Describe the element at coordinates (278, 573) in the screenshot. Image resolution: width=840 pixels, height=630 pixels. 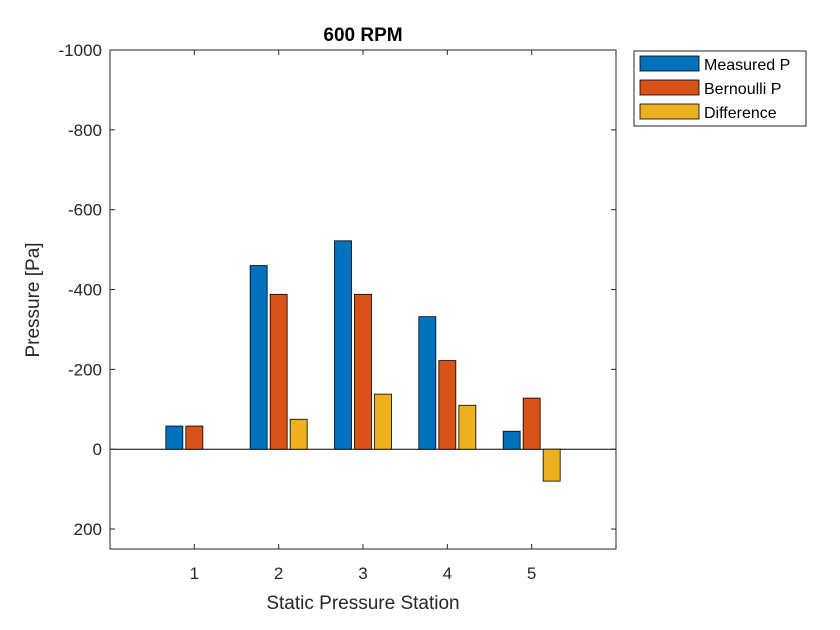
I see `x-tick-label: 2` at that location.